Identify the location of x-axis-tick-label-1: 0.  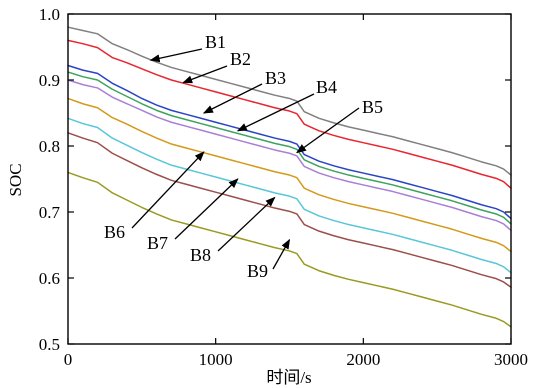
(68, 359).